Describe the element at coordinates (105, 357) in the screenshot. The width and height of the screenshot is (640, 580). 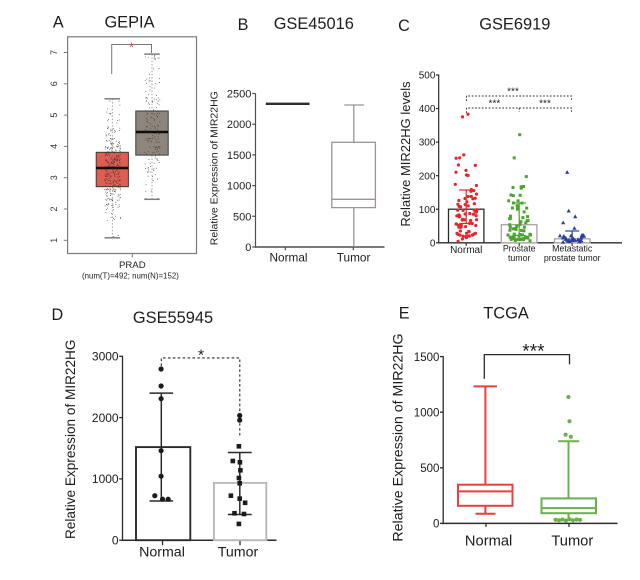
I see `svg-text: 3000` at that location.